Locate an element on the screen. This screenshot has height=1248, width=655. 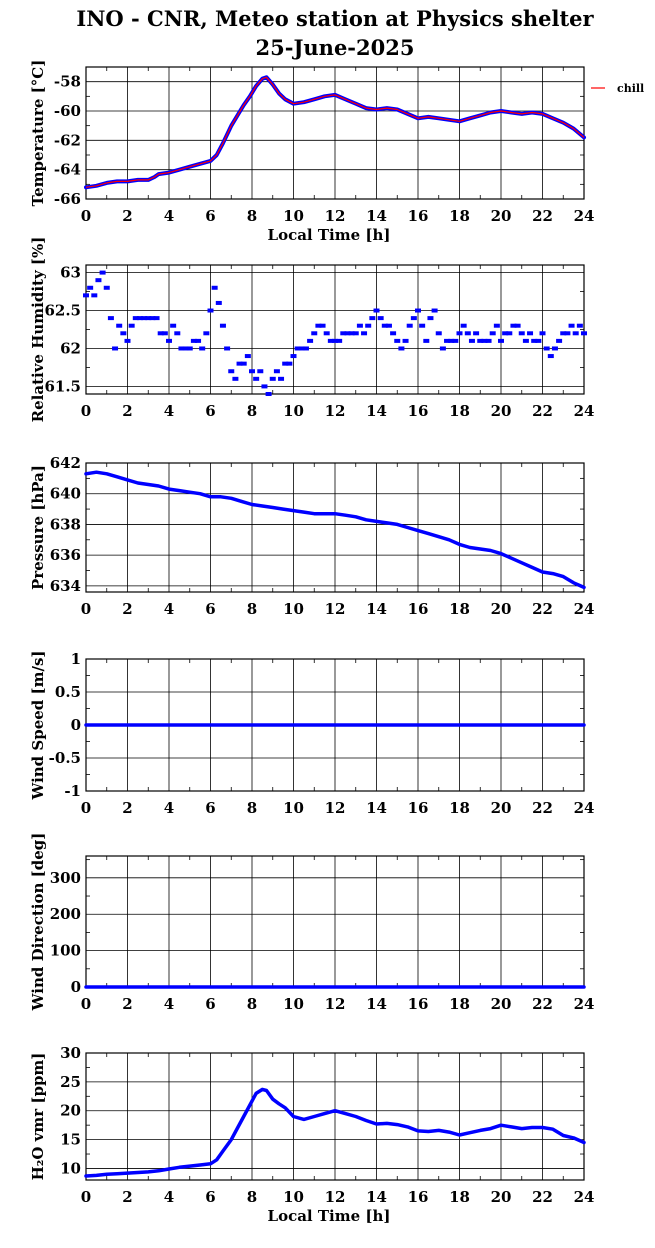
y-tick-label: 100 is located at coordinates (65, 951).